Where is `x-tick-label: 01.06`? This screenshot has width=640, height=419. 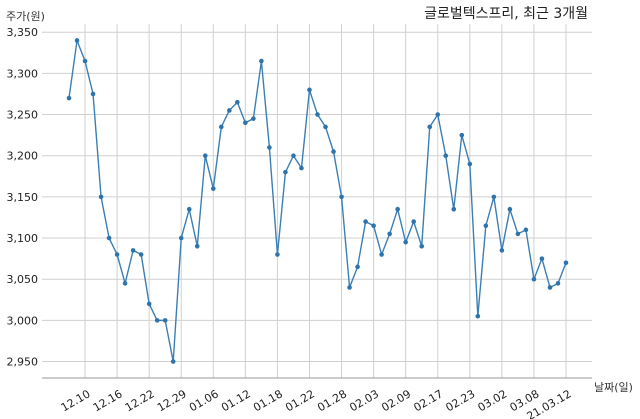 x-tick-label: 01.06 is located at coordinates (204, 400).